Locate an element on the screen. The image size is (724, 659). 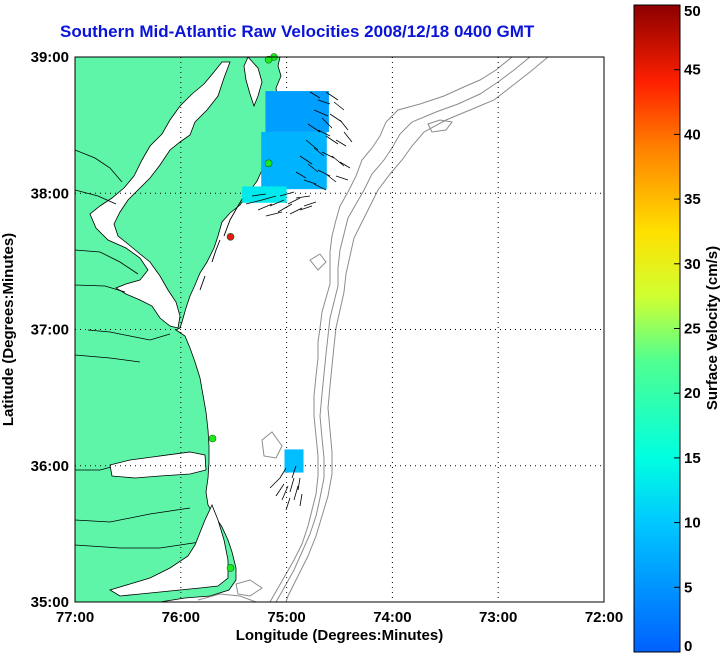
colorbar-tick-label: 5 is located at coordinates (688, 587).